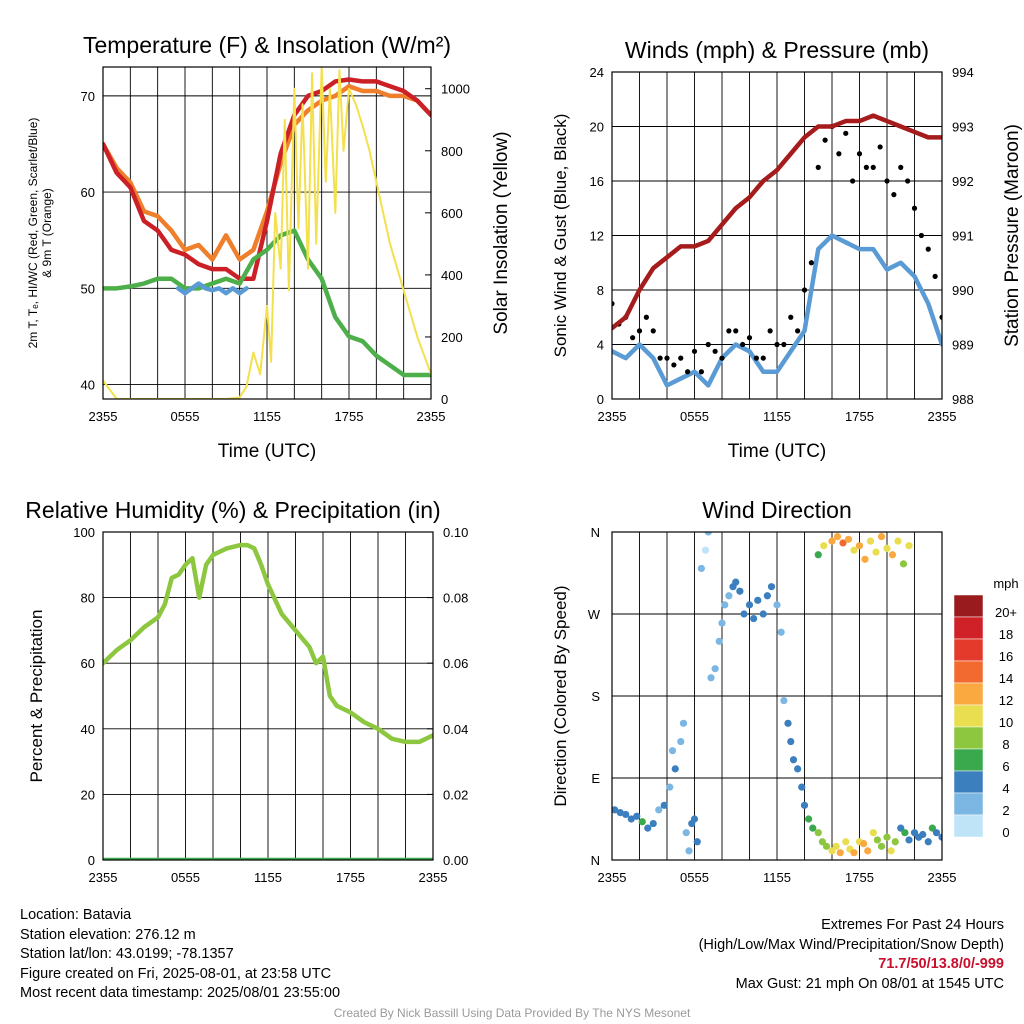 The height and width of the screenshot is (1024, 1024). Describe the element at coordinates (455, 729) in the screenshot. I see `y2-tick-label: 0.04` at that location.